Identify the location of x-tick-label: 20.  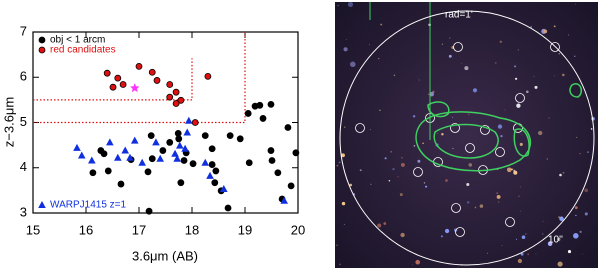
(298, 229).